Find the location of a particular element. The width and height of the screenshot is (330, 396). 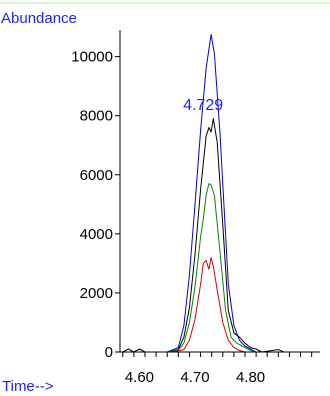

y-tick-label: 0 is located at coordinates (109, 352).